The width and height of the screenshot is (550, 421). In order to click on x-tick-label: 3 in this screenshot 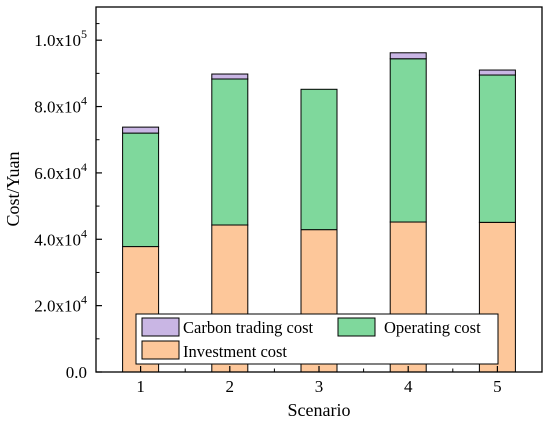, I will do `click(319, 386)`.